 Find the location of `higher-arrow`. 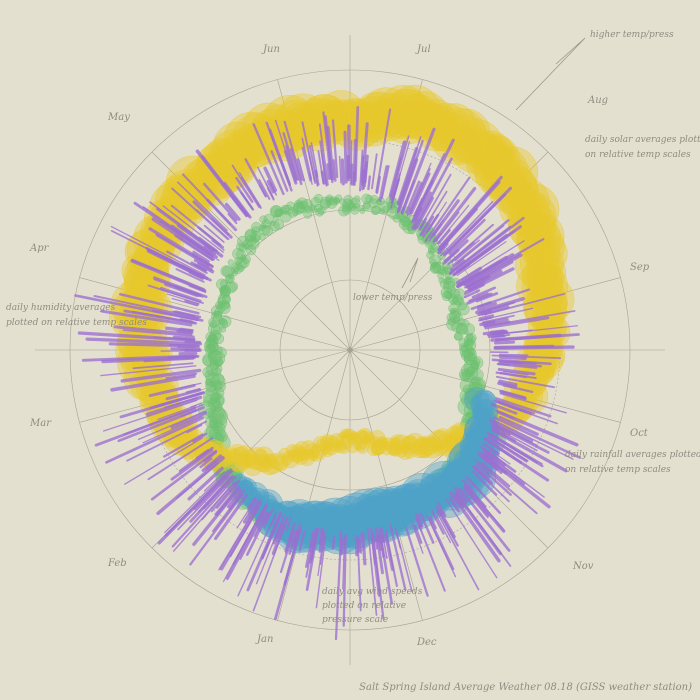

higher-arrow is located at coordinates (550, 74).